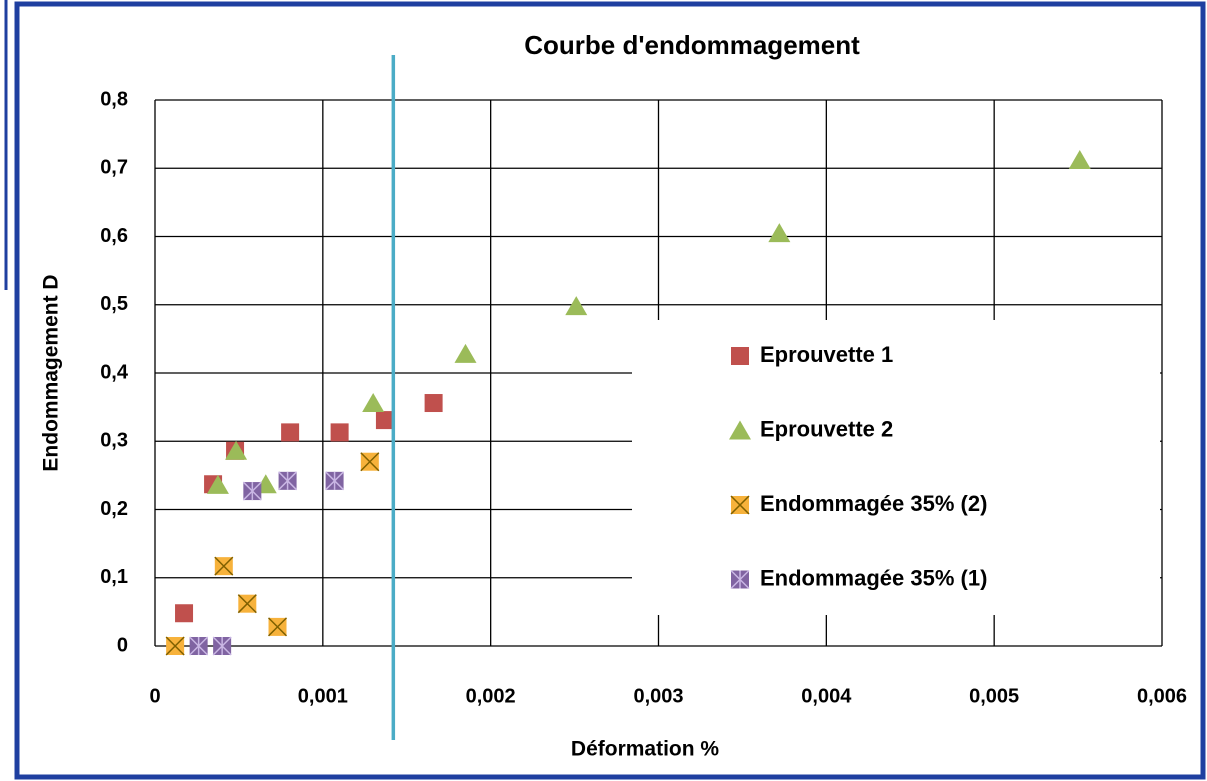  I want to click on y-tick-label: 0,7, so click(114, 168).